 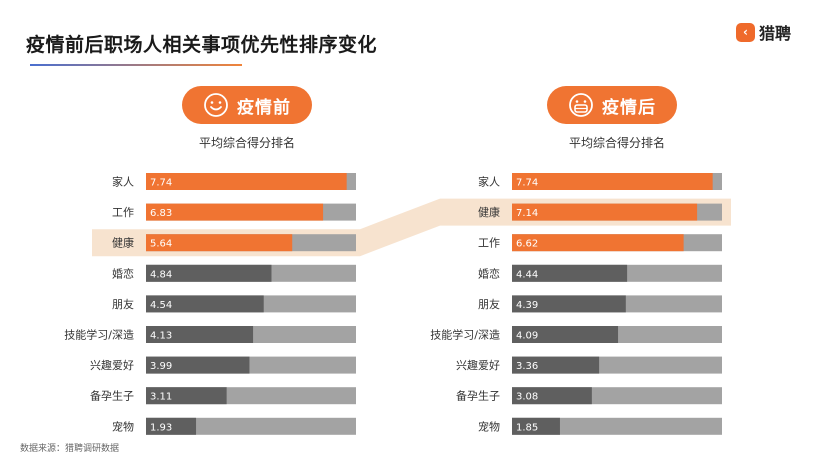 What do you see at coordinates (527, 274) in the screenshot?
I see `data-label: 4.44` at bounding box center [527, 274].